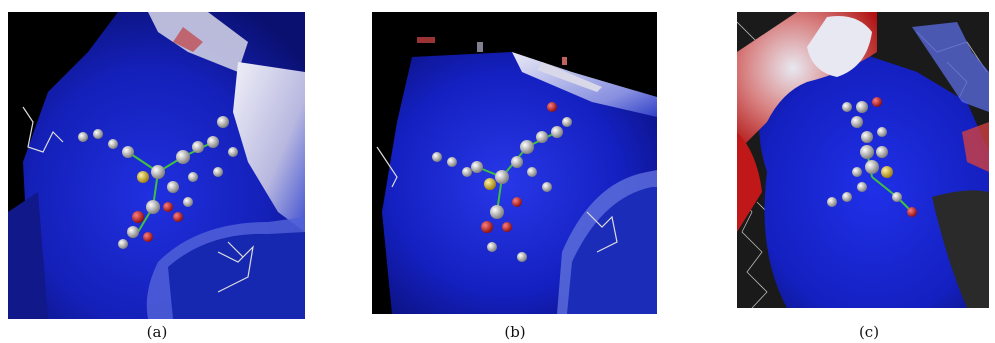 The height and width of the screenshot is (343, 995). Describe the element at coordinates (157, 332) in the screenshot. I see `panel-a-label: (a)` at that location.